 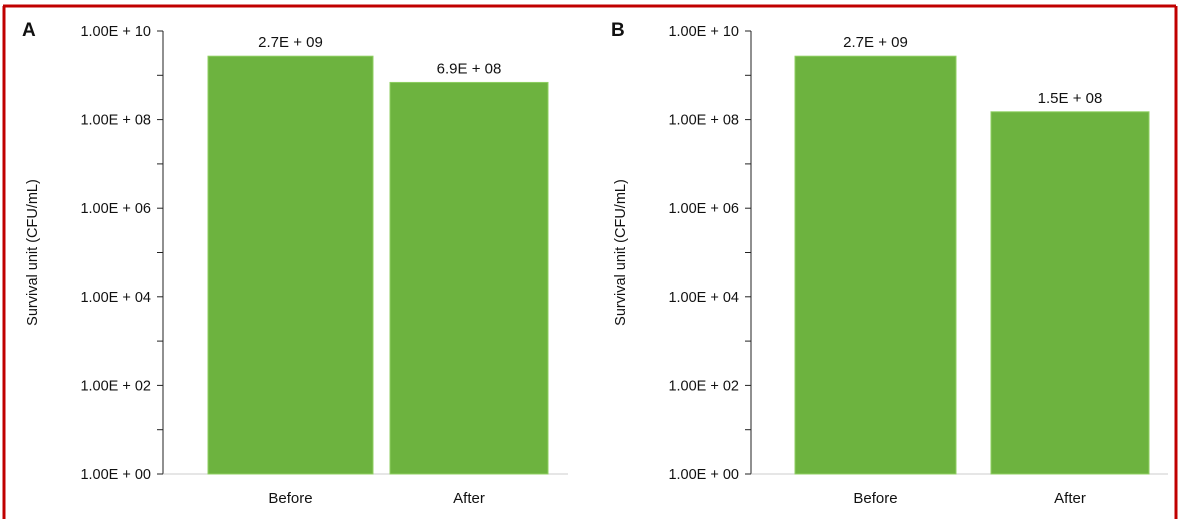 What do you see at coordinates (618, 30) in the screenshot?
I see `panel-label: B` at bounding box center [618, 30].